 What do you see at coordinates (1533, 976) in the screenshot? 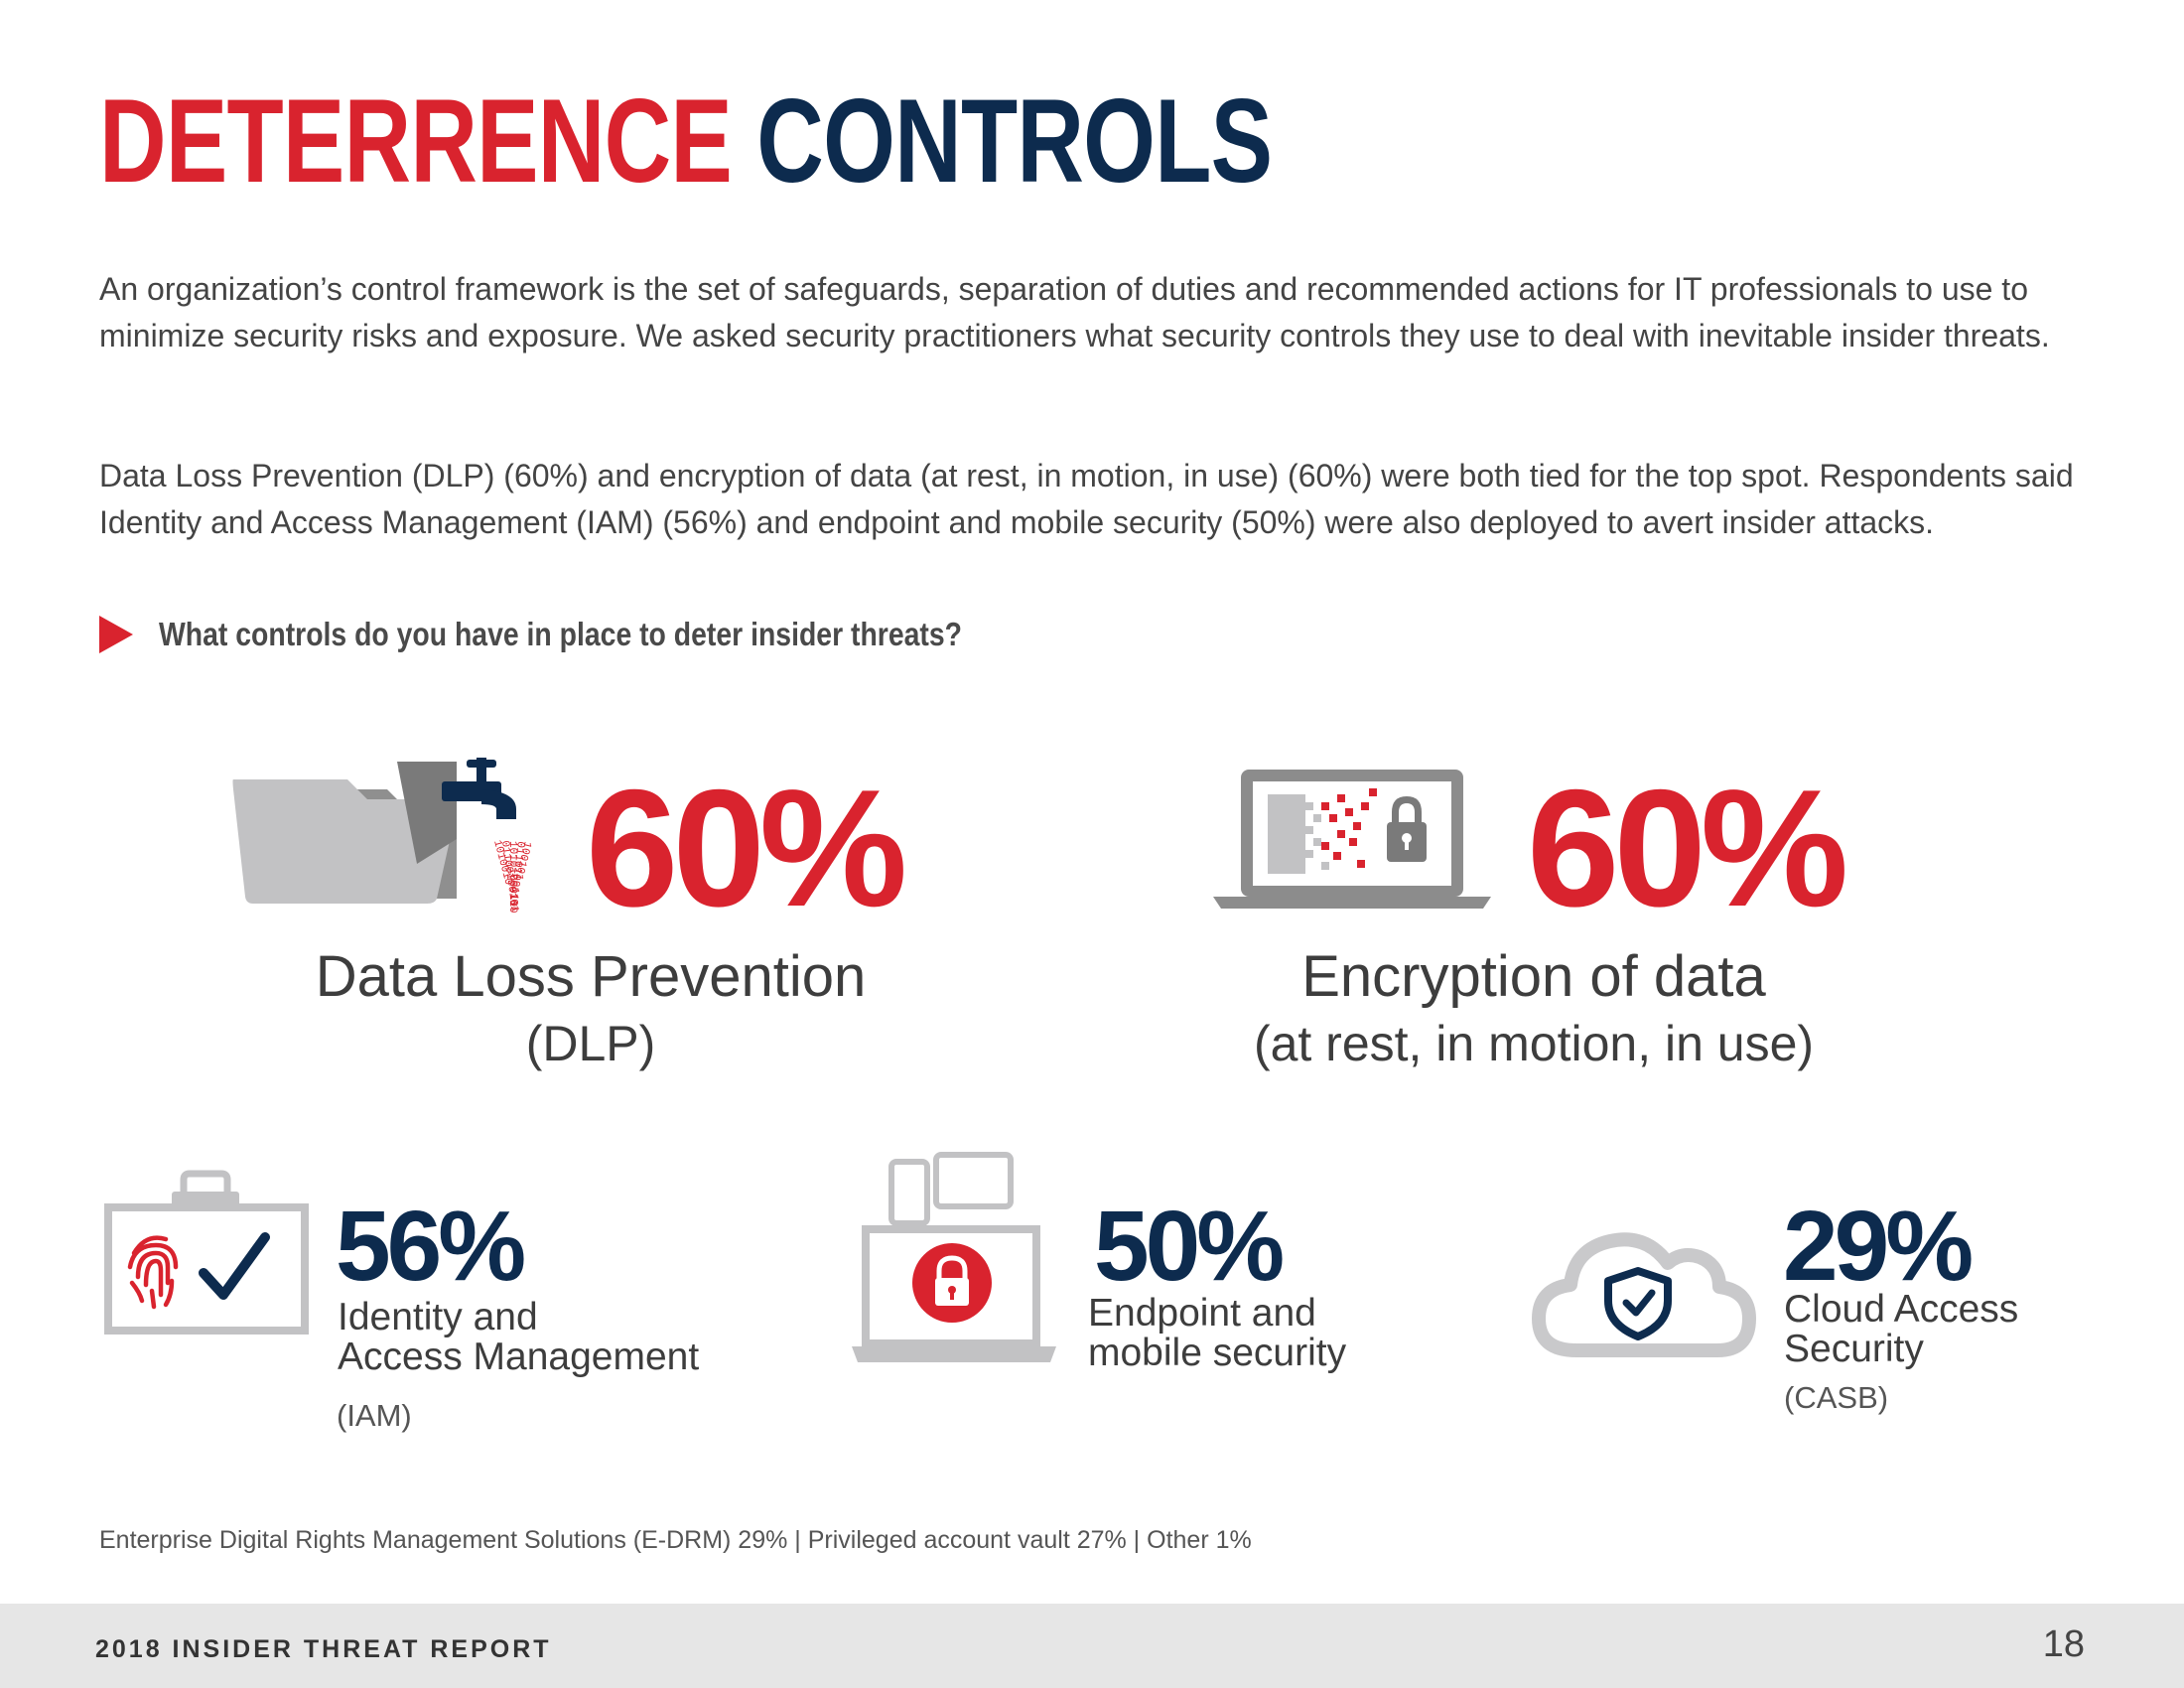
I see `encryption-label: Encryption of data` at bounding box center [1533, 976].